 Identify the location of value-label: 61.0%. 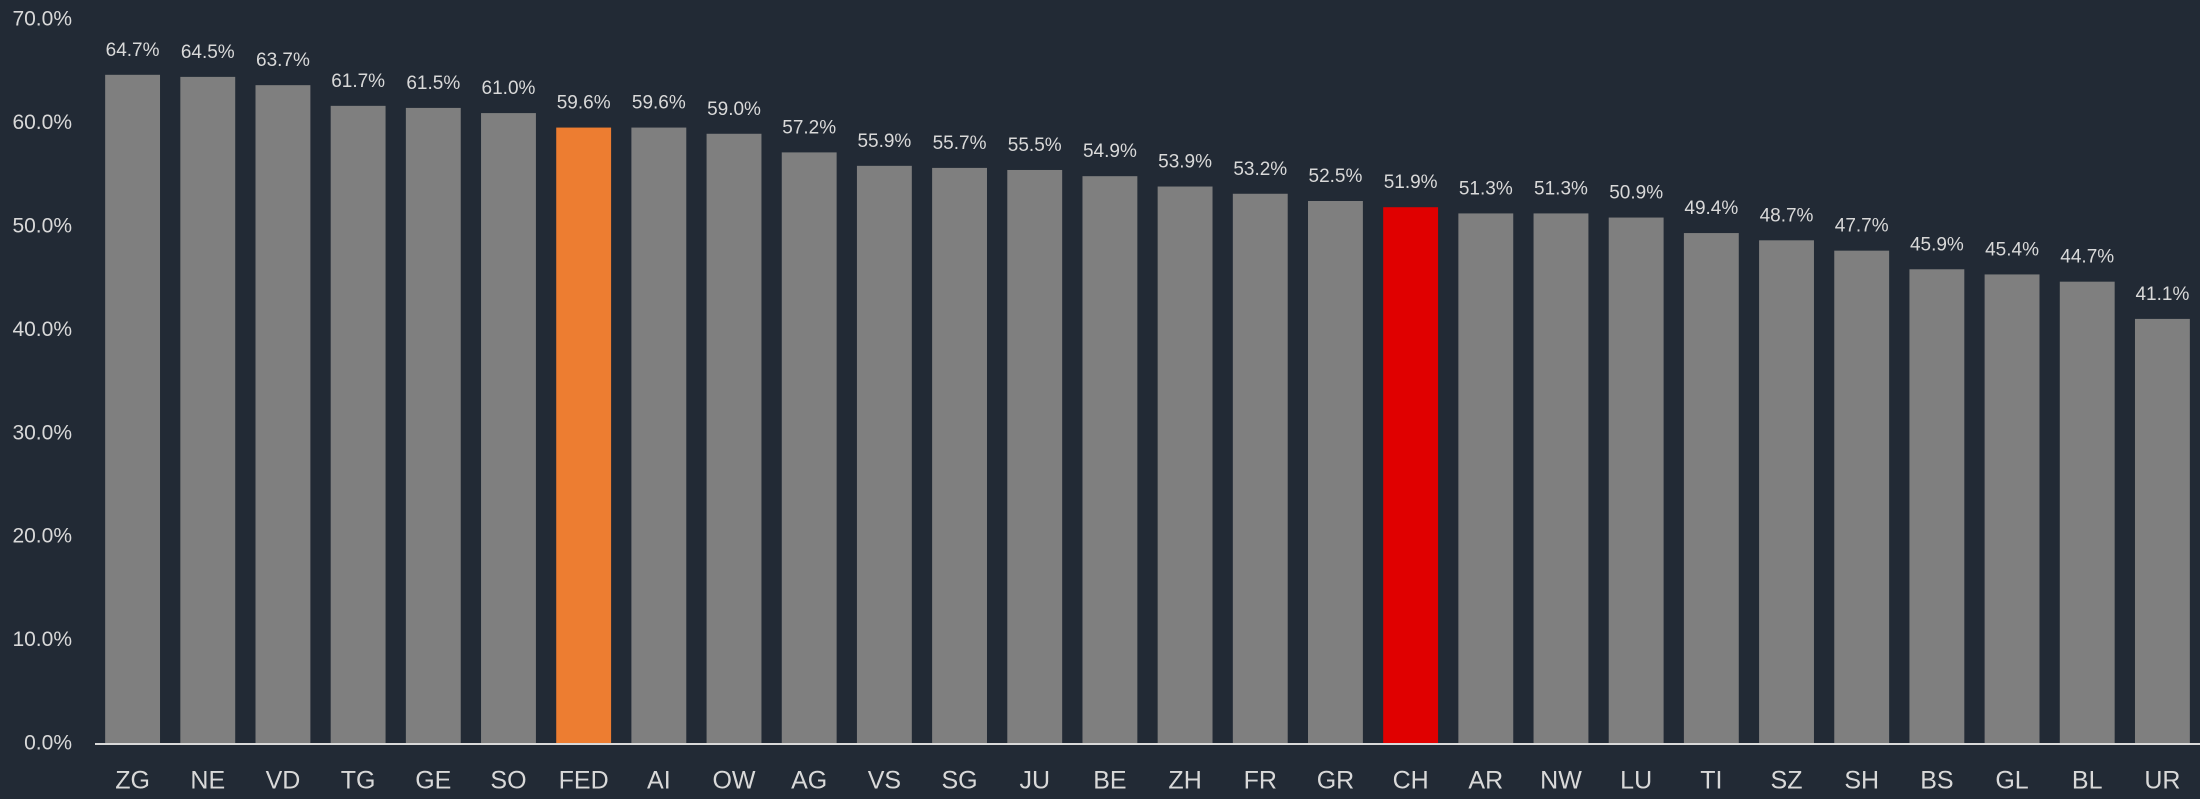
(509, 88).